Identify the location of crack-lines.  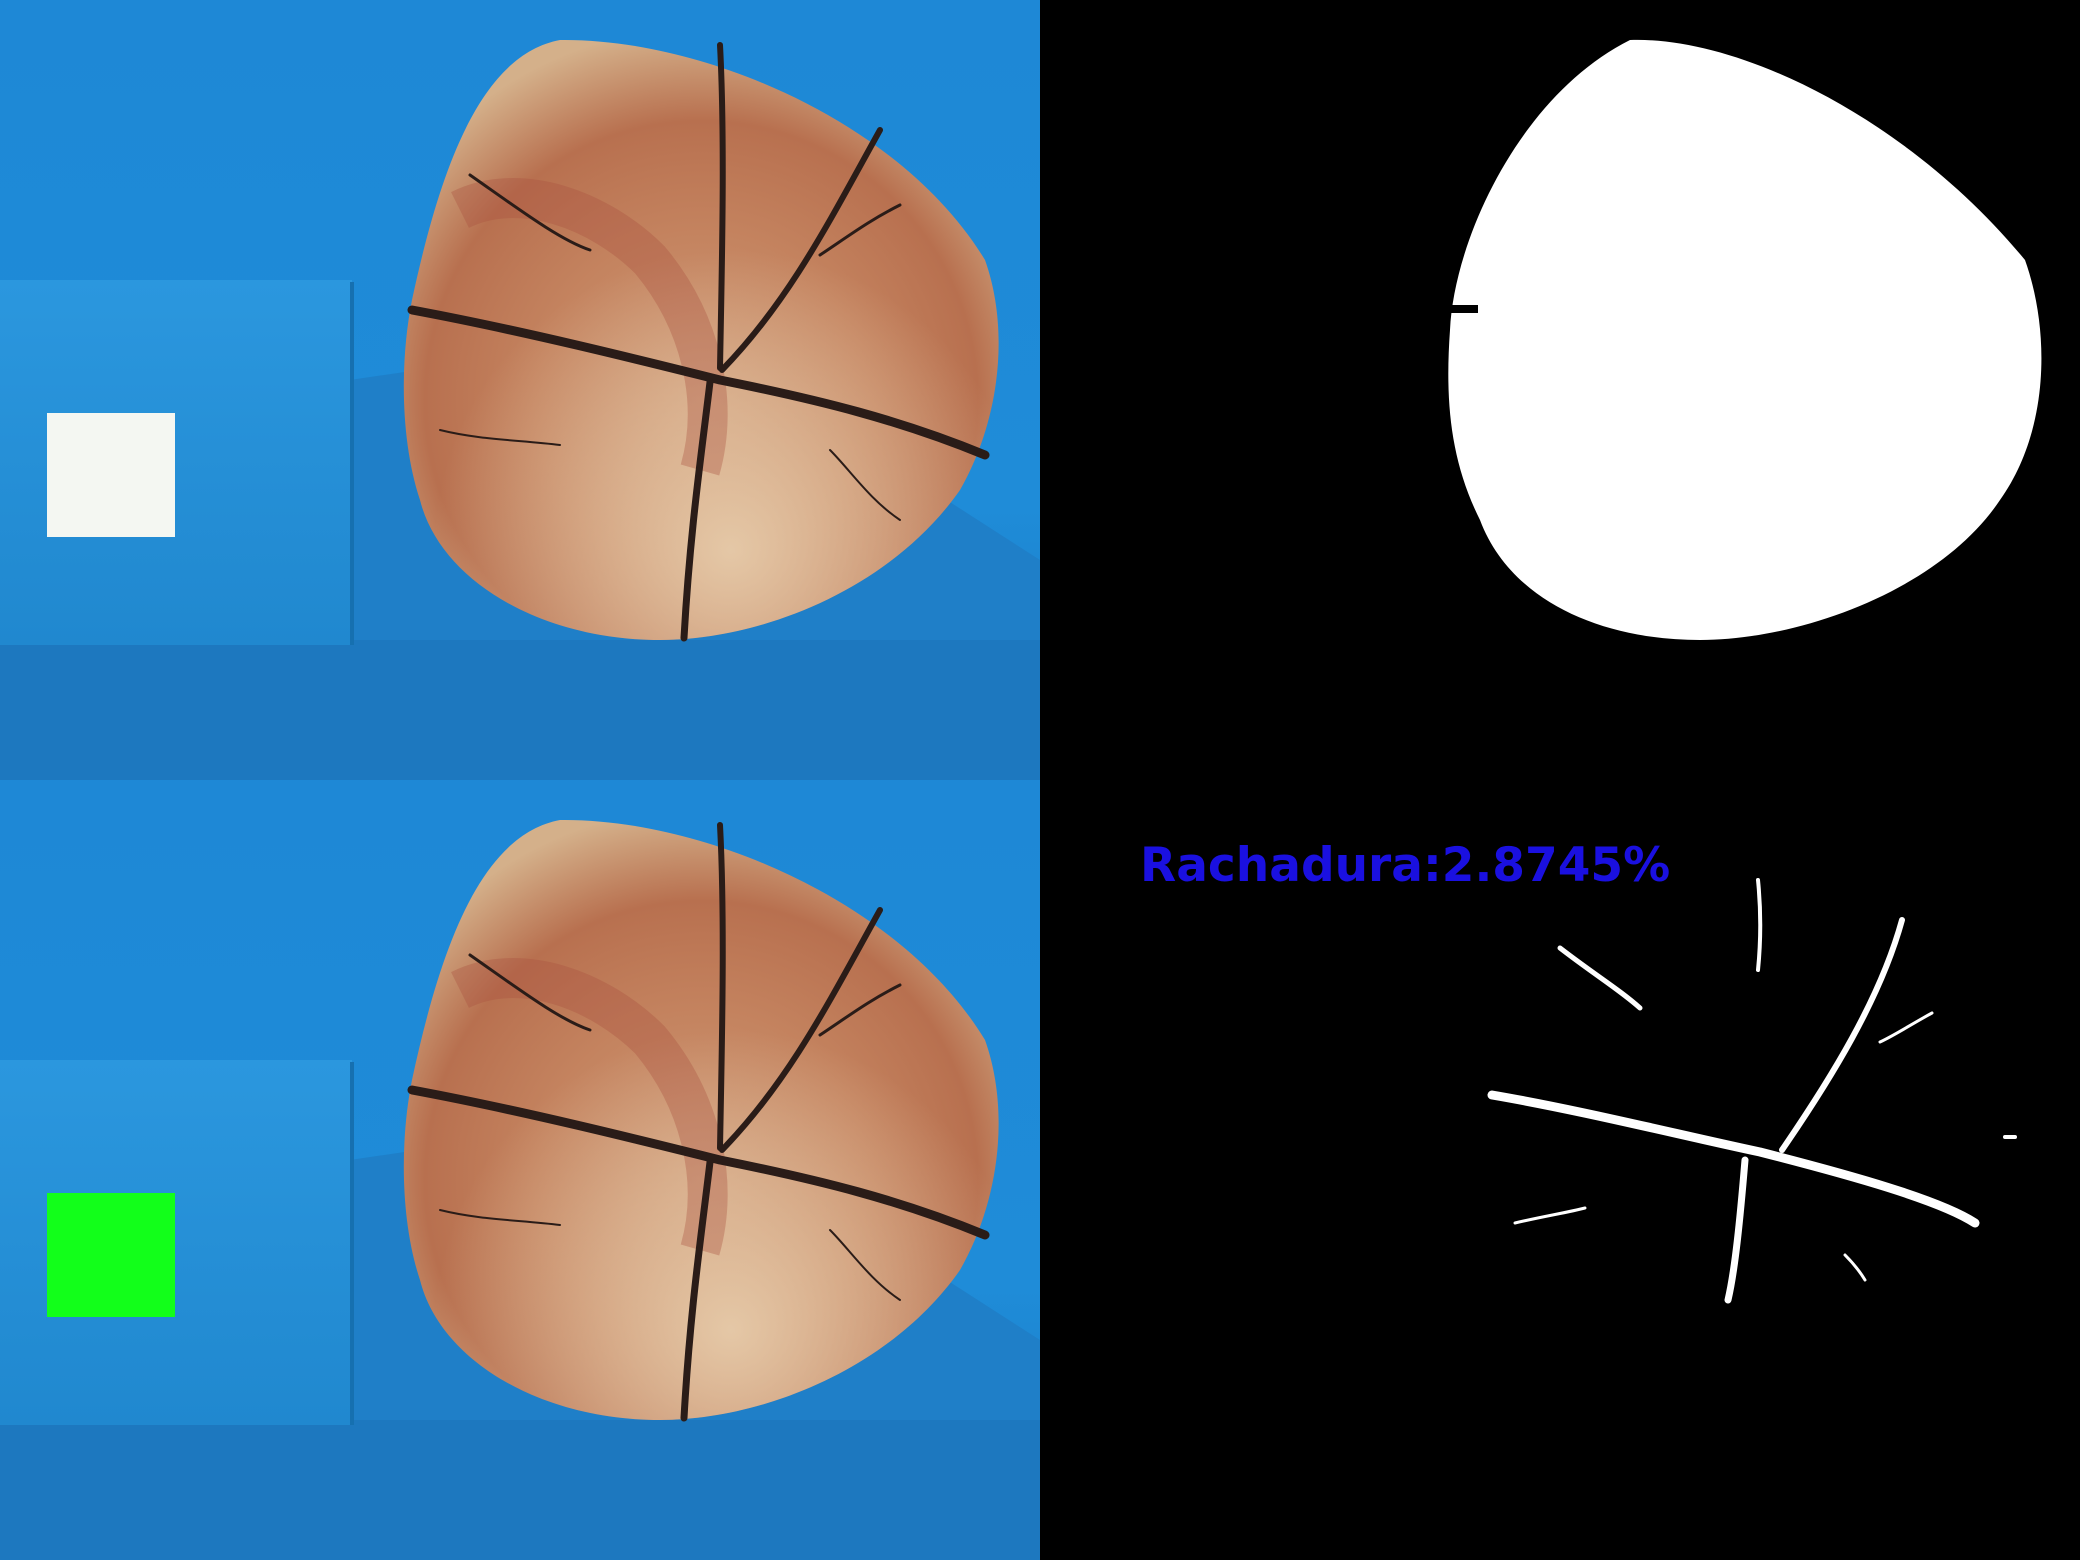
(1752, 1091).